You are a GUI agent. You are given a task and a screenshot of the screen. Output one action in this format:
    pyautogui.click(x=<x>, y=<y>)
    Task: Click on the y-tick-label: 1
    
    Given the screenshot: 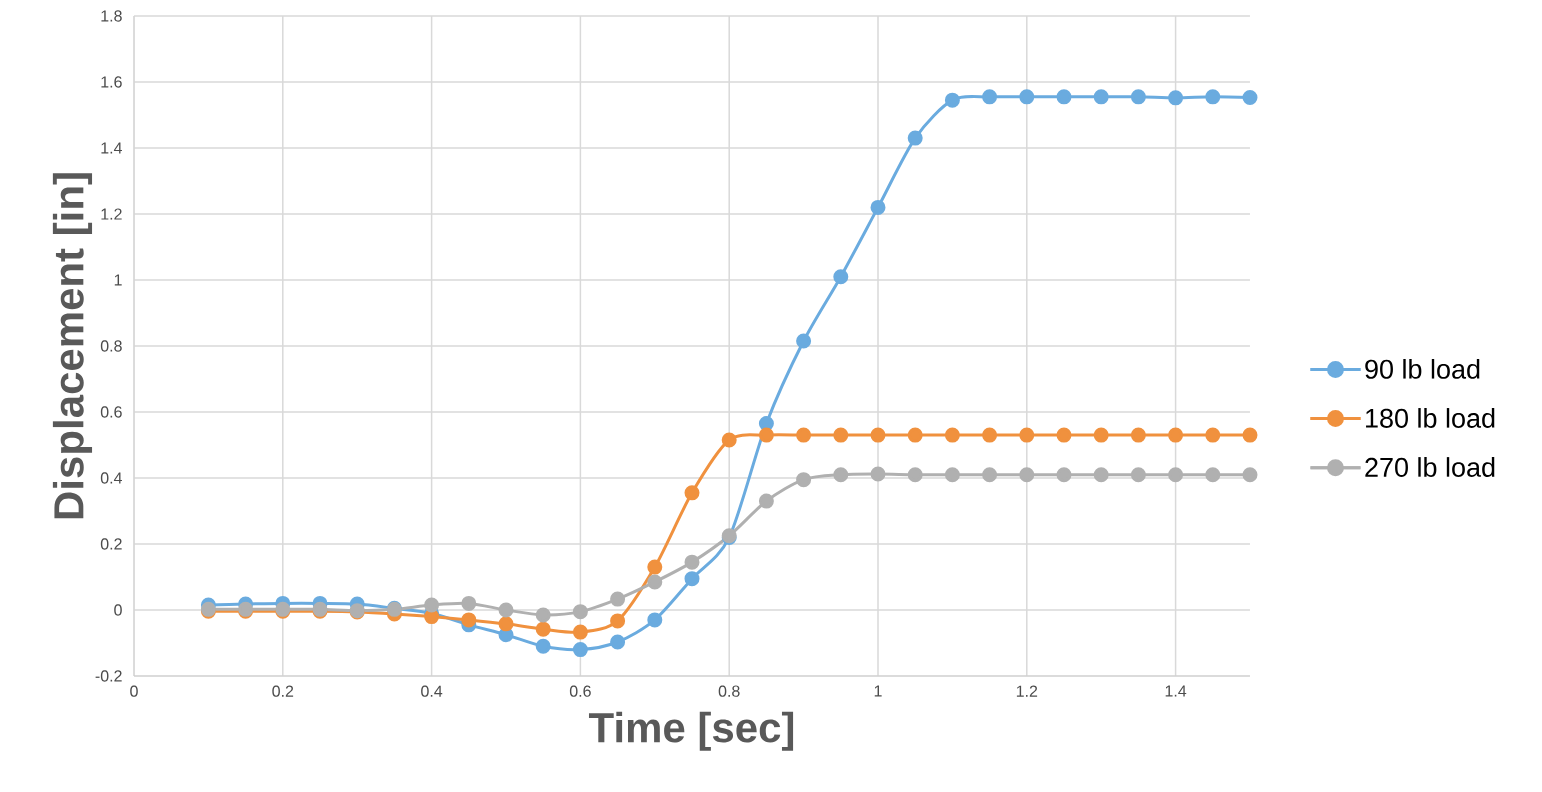 What is the action you would take?
    pyautogui.click(x=118, y=280)
    